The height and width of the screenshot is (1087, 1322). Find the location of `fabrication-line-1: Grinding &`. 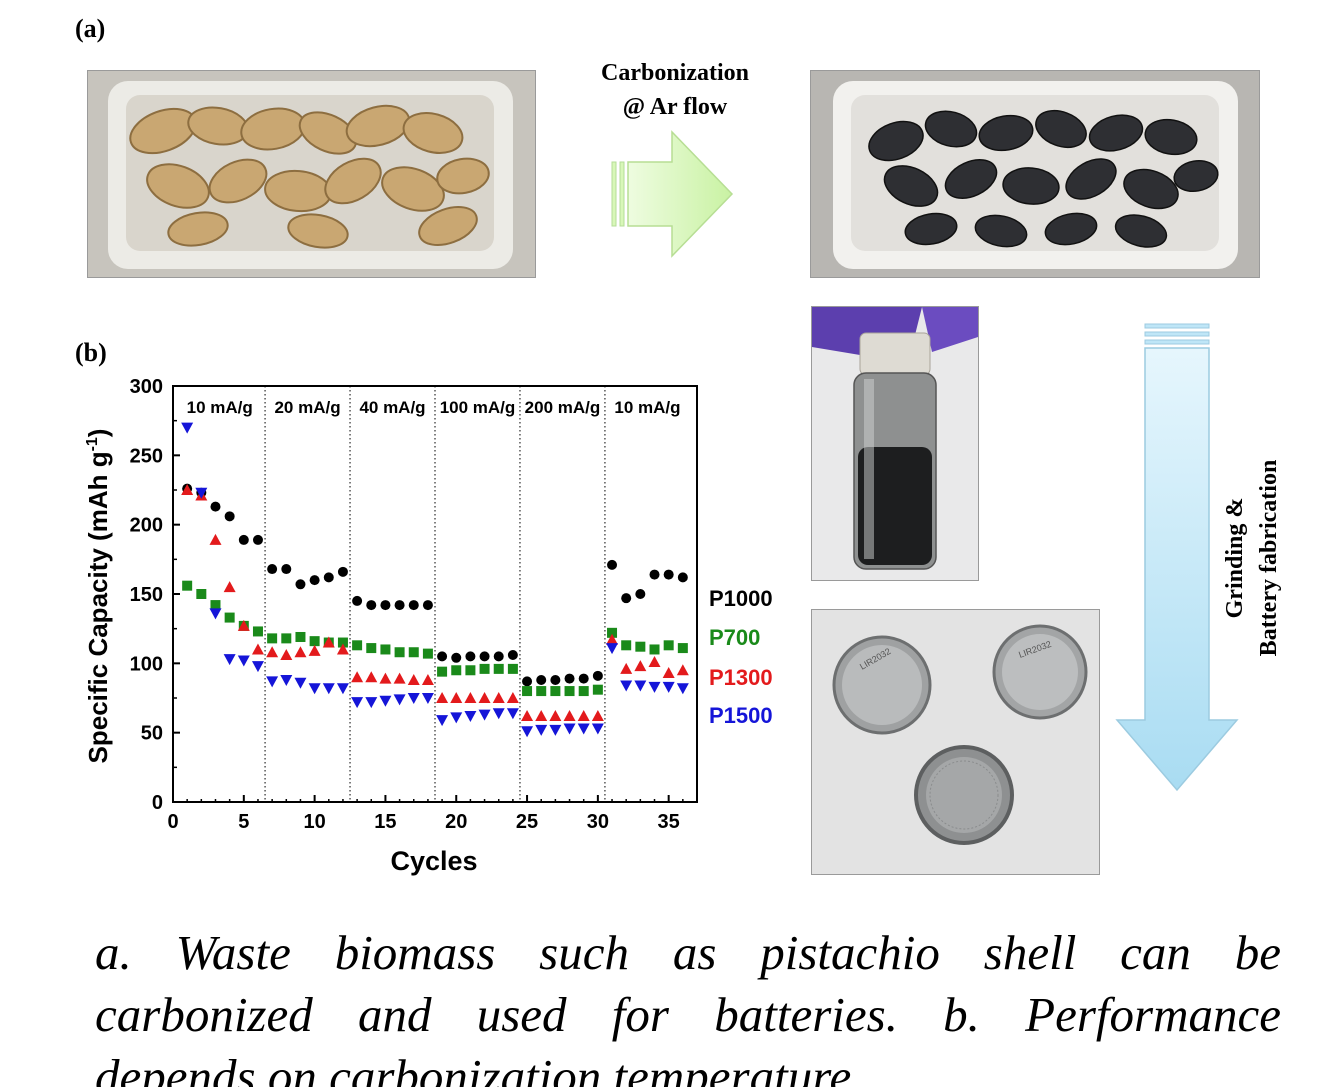

fabrication-line-1: Grinding & is located at coordinates (1235, 558).